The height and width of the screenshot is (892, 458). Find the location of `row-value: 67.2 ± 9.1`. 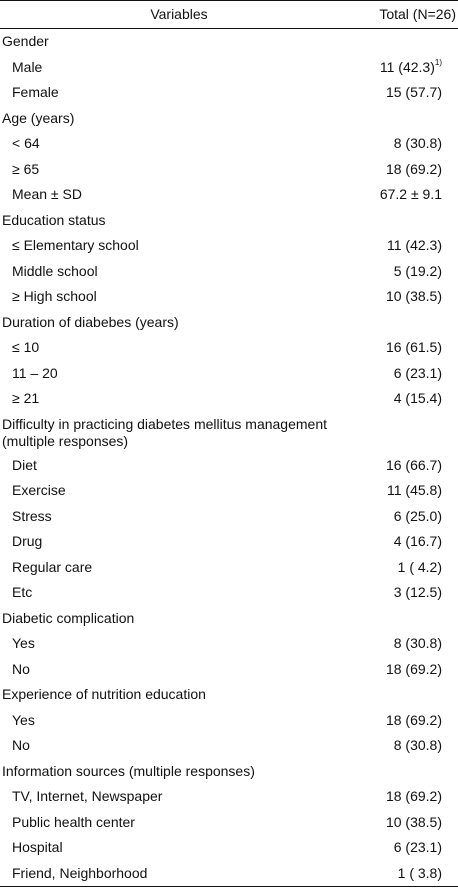

row-value: 67.2 ± 9.1 is located at coordinates (411, 195).